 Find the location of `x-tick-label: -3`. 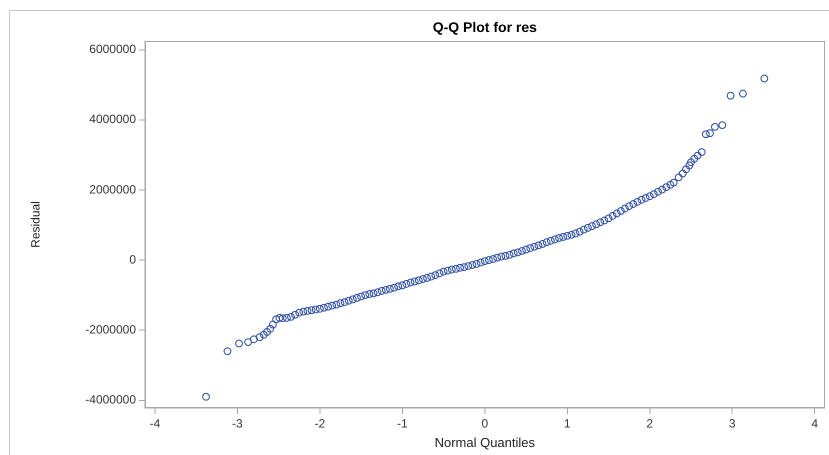

x-tick-label: -3 is located at coordinates (238, 423).